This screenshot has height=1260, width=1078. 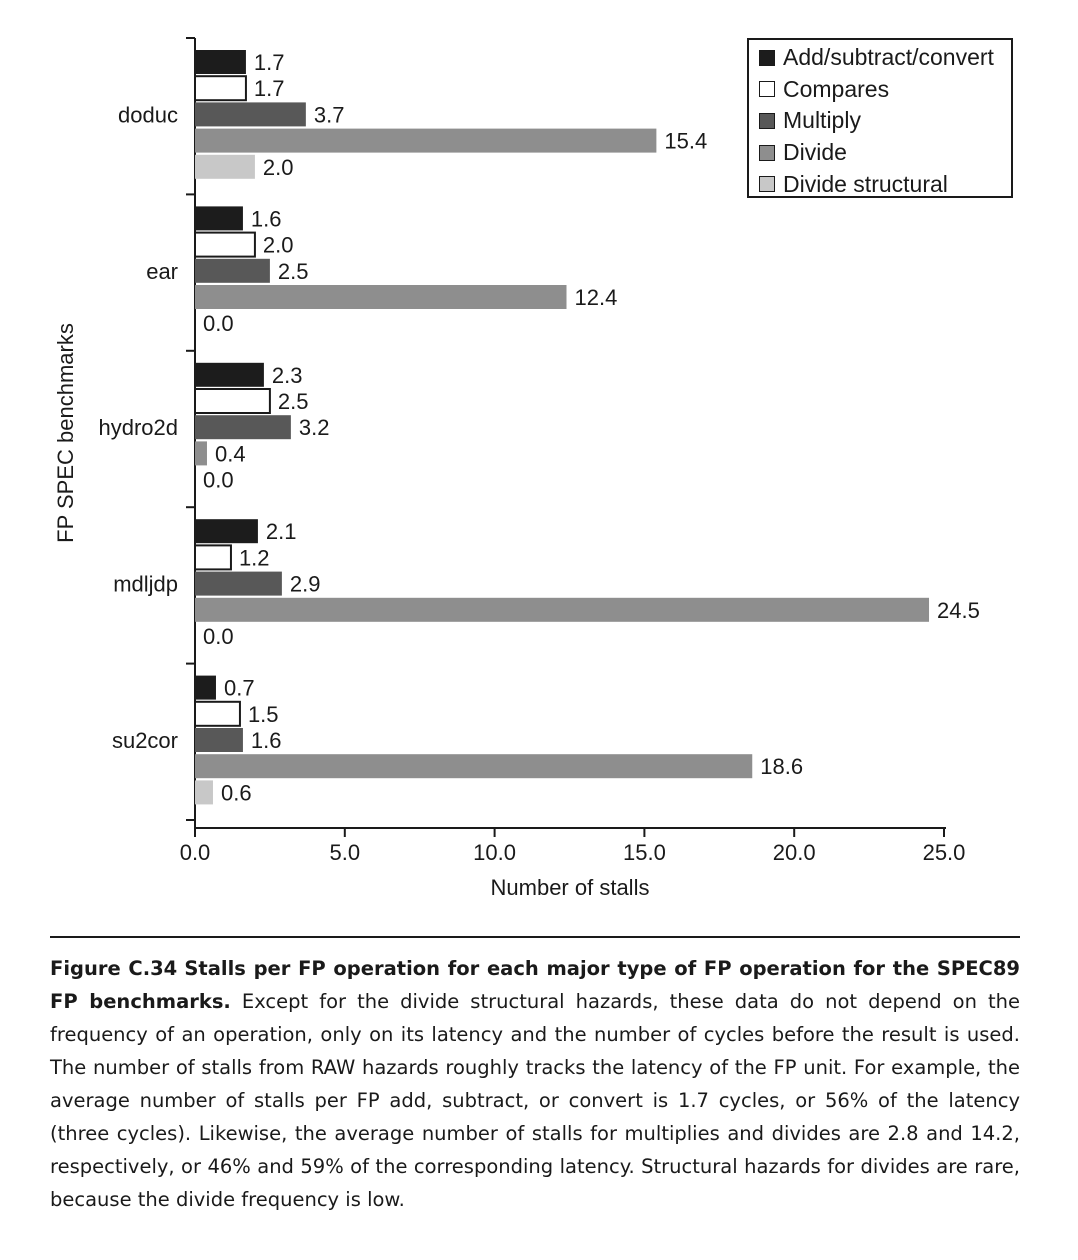 I want to click on data-label: 3.7, so click(x=329, y=114).